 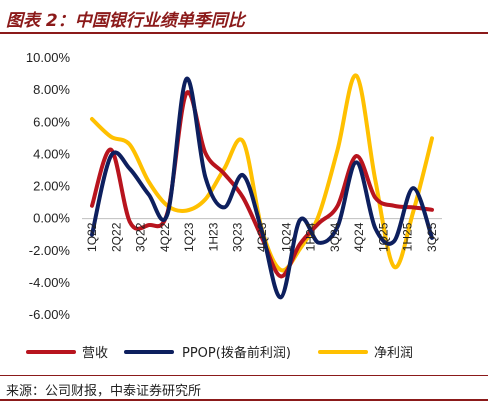 What do you see at coordinates (335, 237) in the screenshot?
I see `x-tick-label: 3Q24` at bounding box center [335, 237].